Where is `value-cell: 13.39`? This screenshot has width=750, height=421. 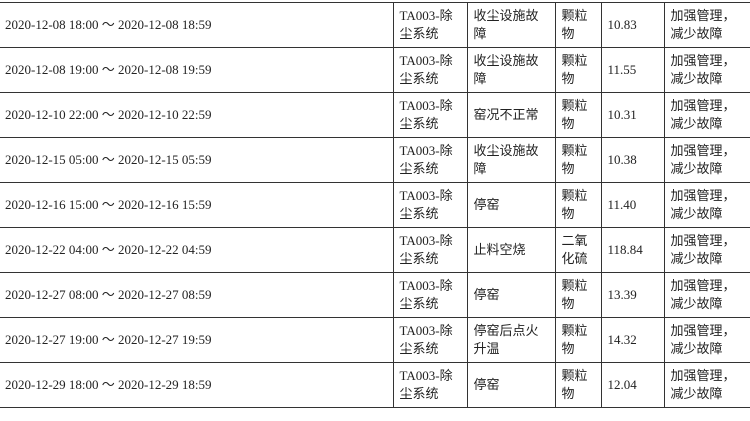 value-cell: 13.39 is located at coordinates (632, 295).